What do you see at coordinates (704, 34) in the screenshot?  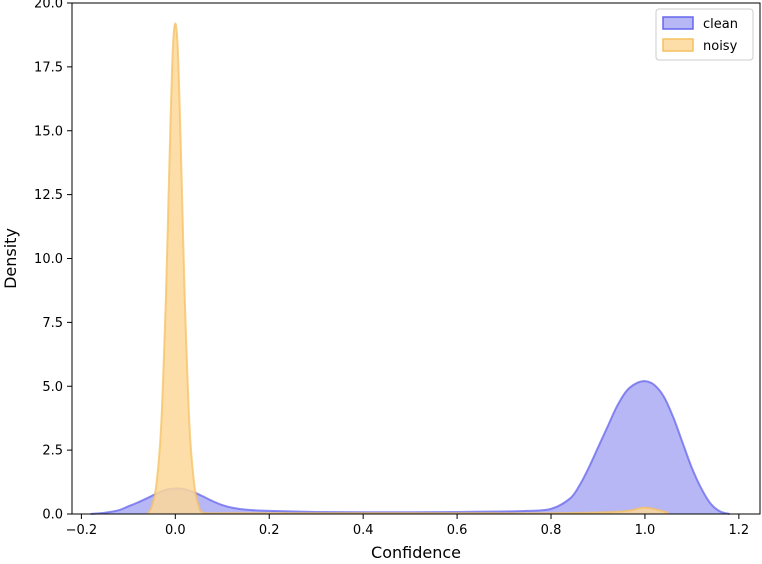 I see `legend: clean noisy` at bounding box center [704, 34].